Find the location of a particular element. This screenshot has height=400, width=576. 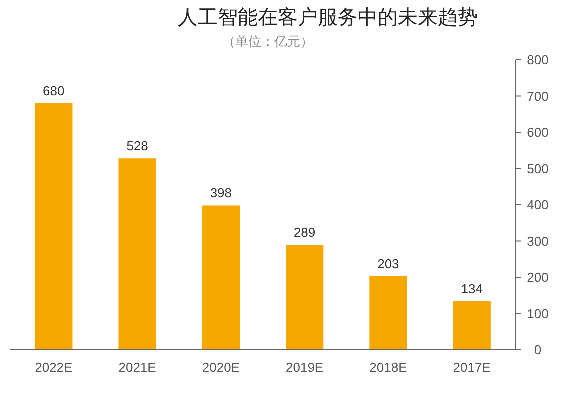

data-label: 203 is located at coordinates (389, 264).